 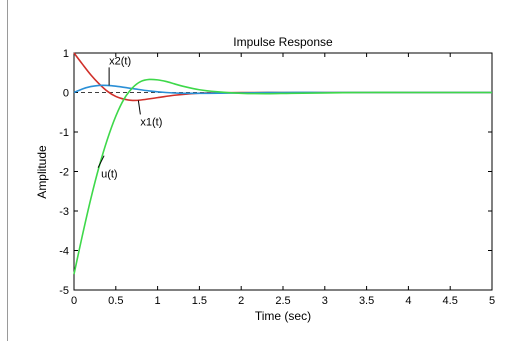 What do you see at coordinates (129, 118) in the screenshot?
I see `annotation-layer: x2(t) x1(t) u(t)` at bounding box center [129, 118].